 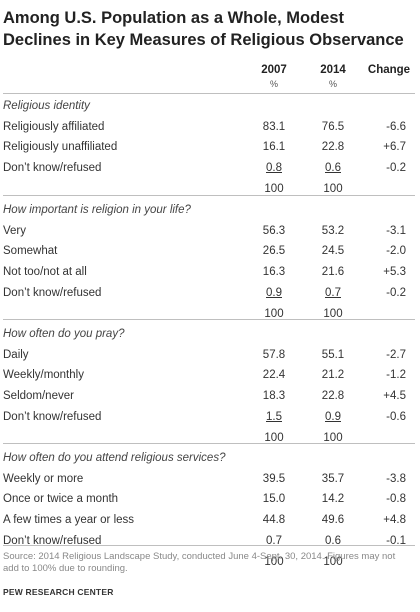 I want to click on value-2007: 1.5, so click(x=274, y=416).